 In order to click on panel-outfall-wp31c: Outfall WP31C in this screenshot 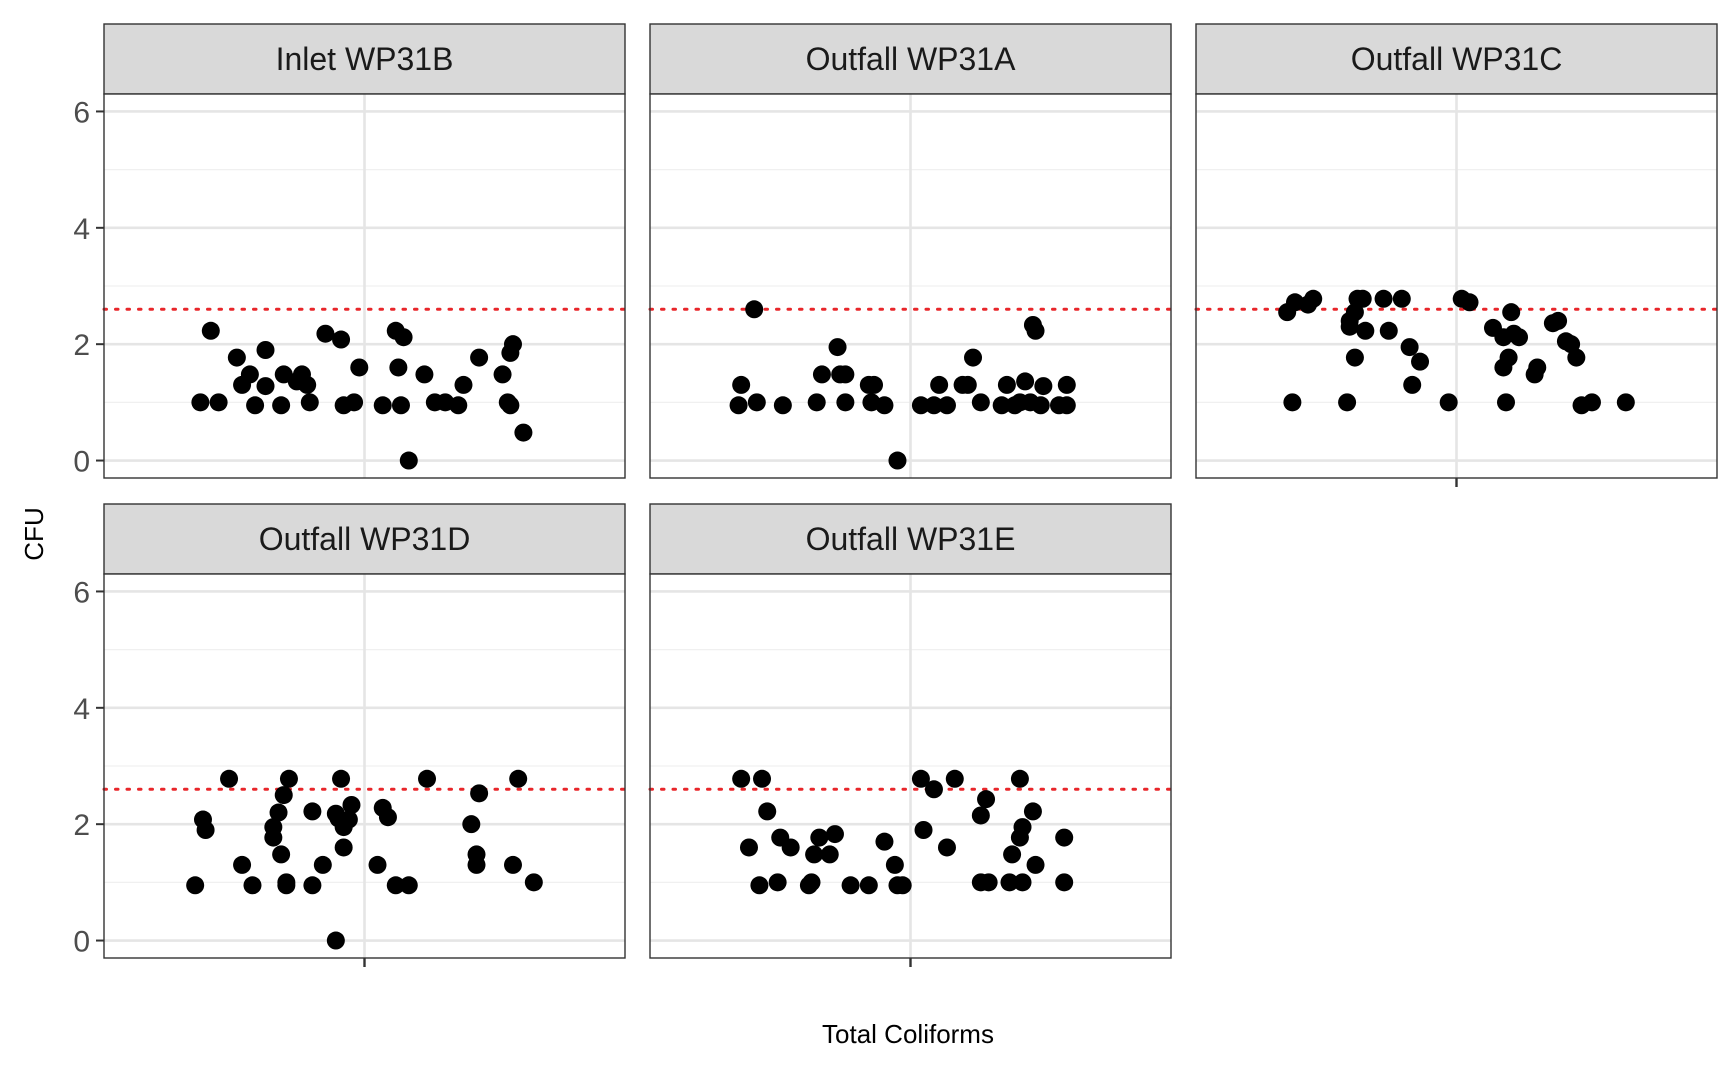, I will do `click(1456, 255)`.